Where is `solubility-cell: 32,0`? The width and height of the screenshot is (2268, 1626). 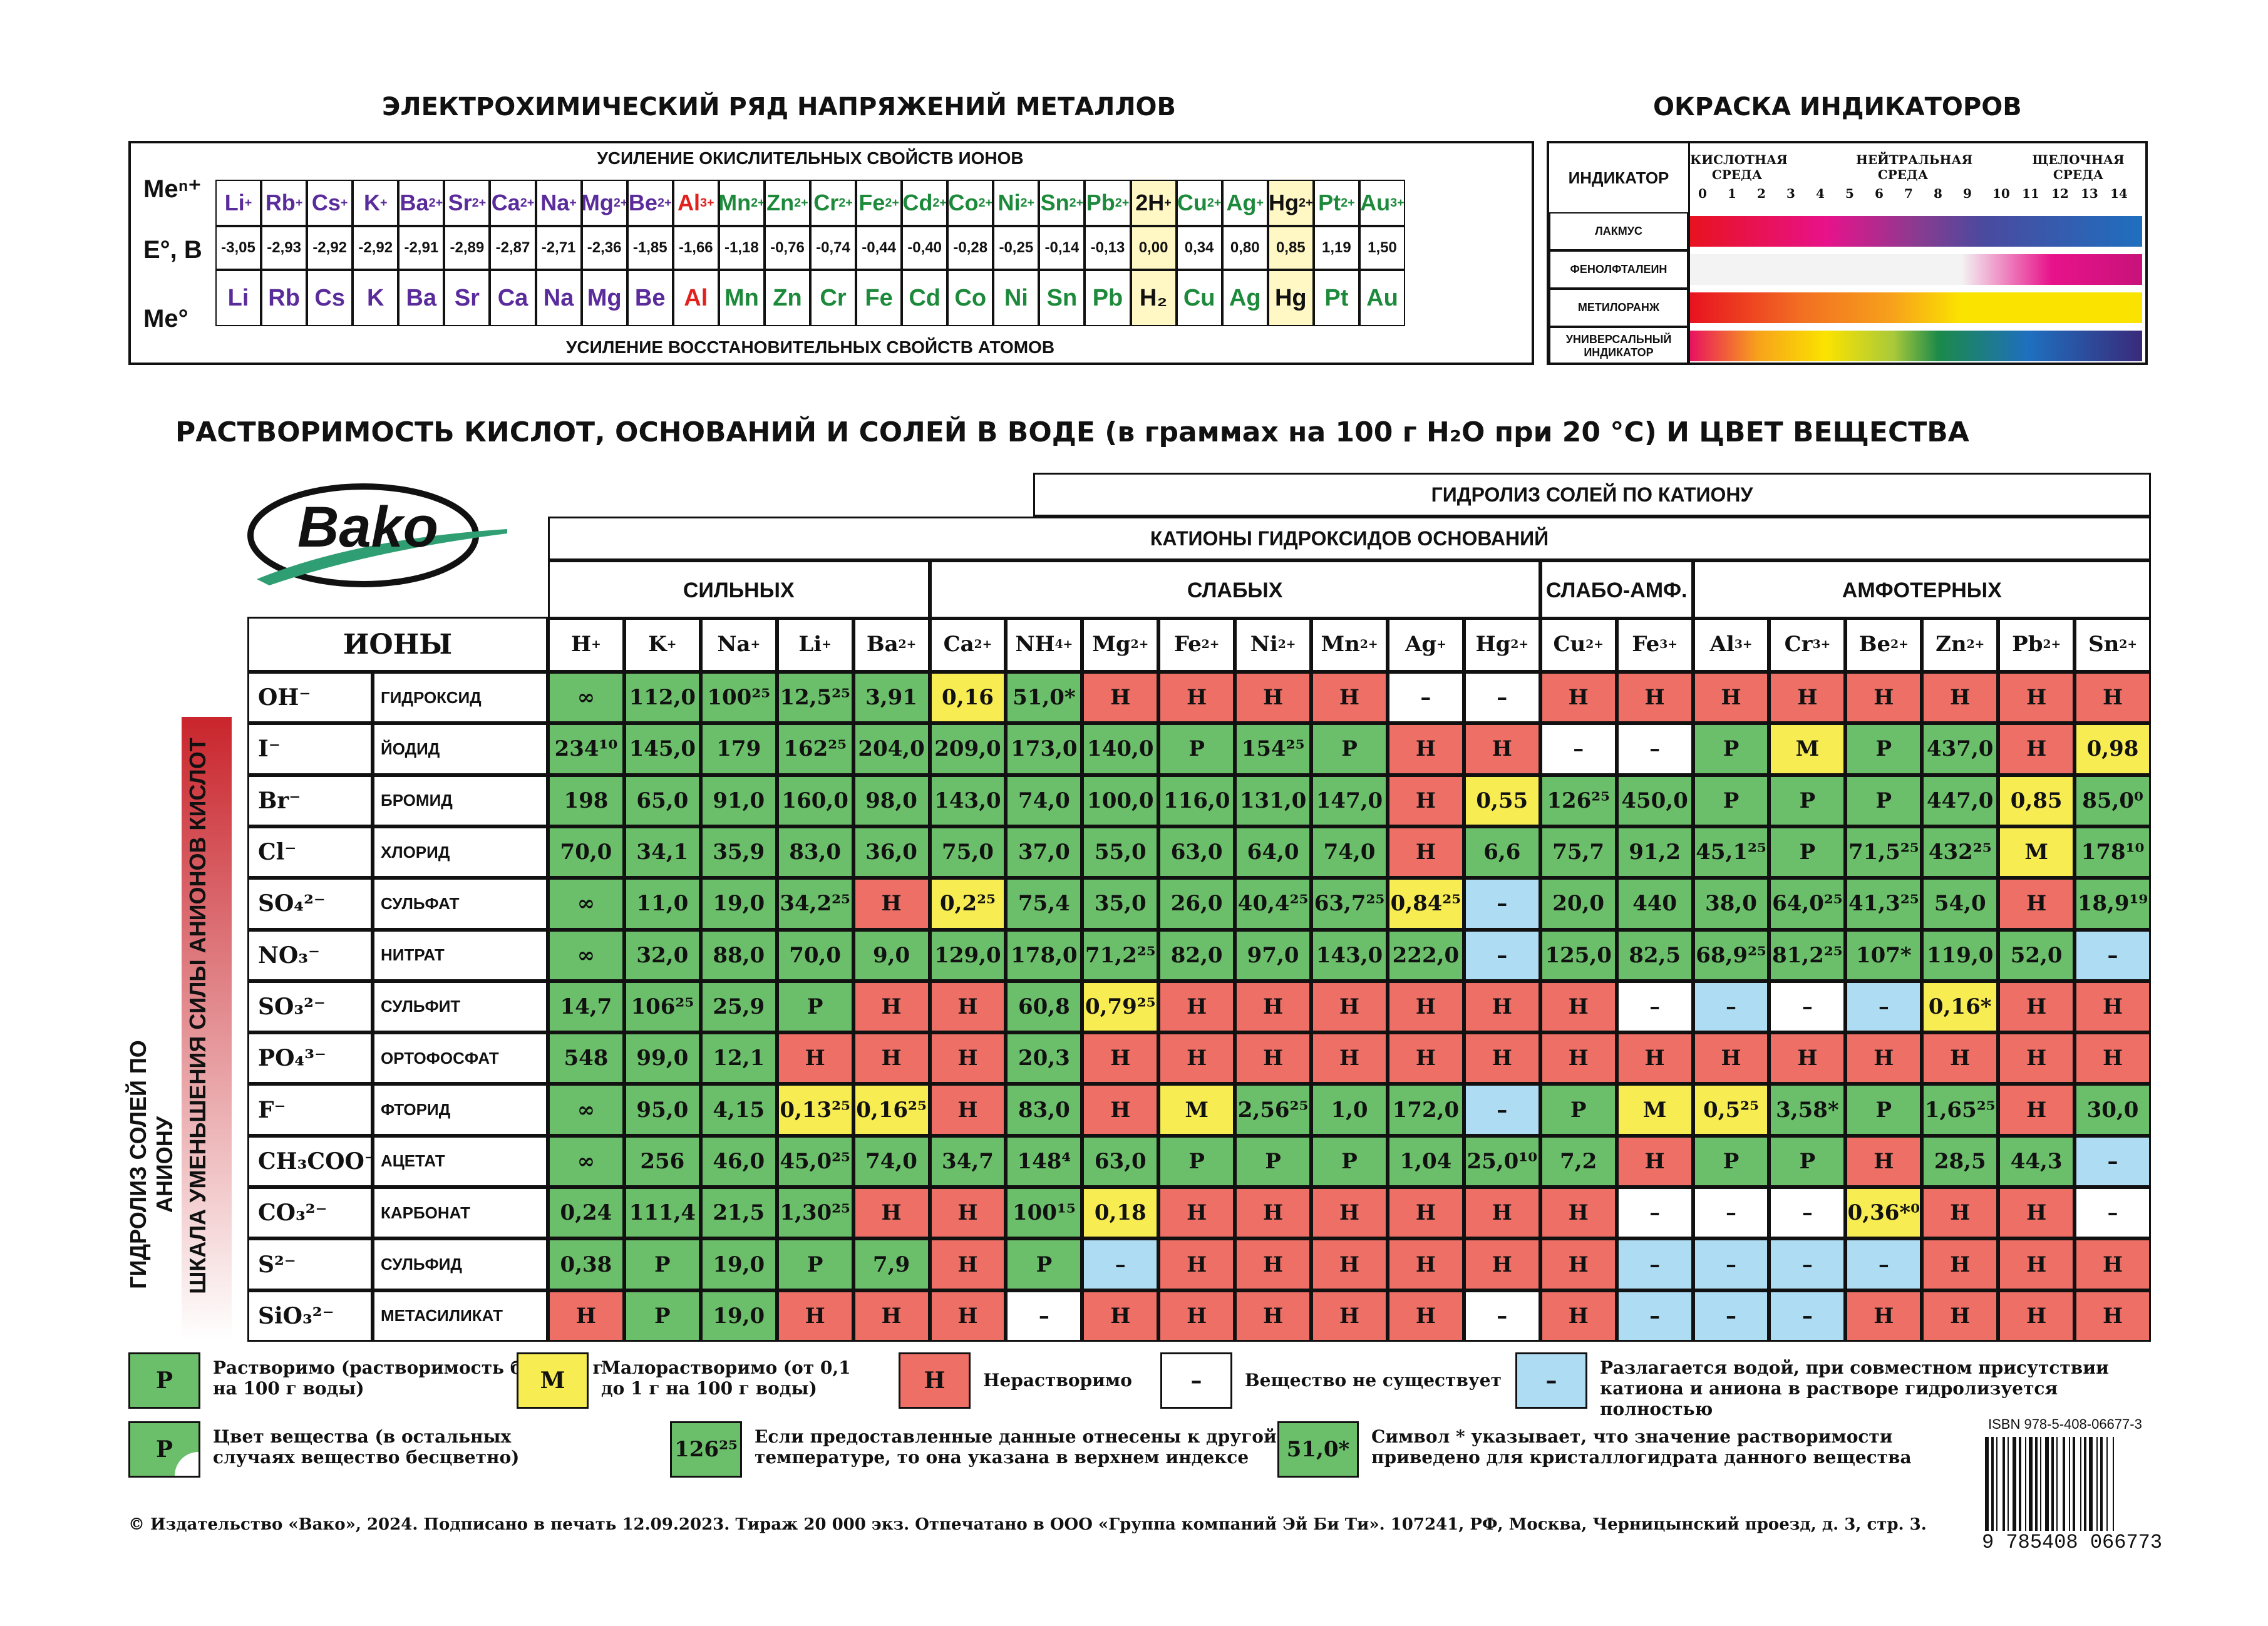 solubility-cell: 32,0 is located at coordinates (663, 955).